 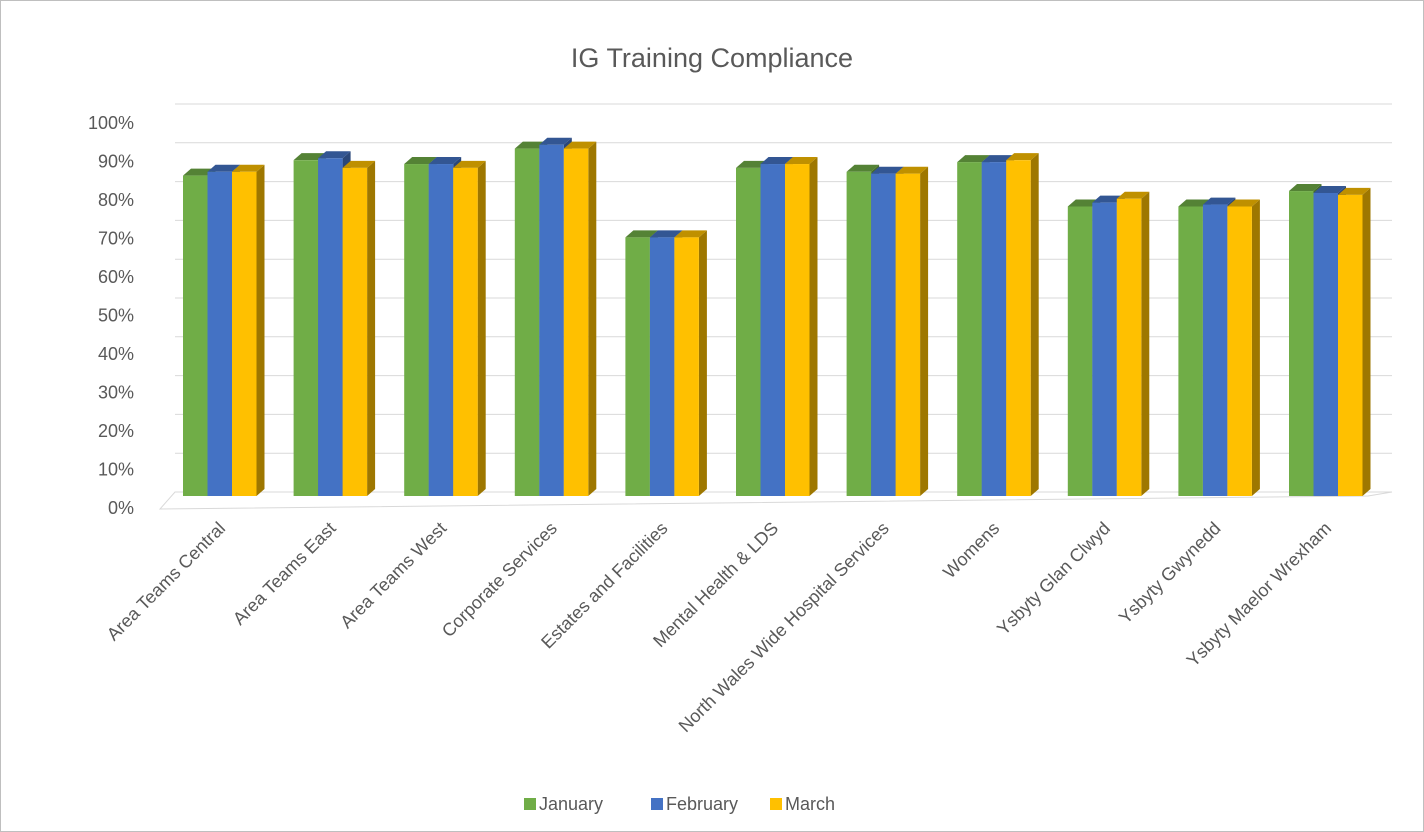 What do you see at coordinates (571, 804) in the screenshot?
I see `legend-label: January` at bounding box center [571, 804].